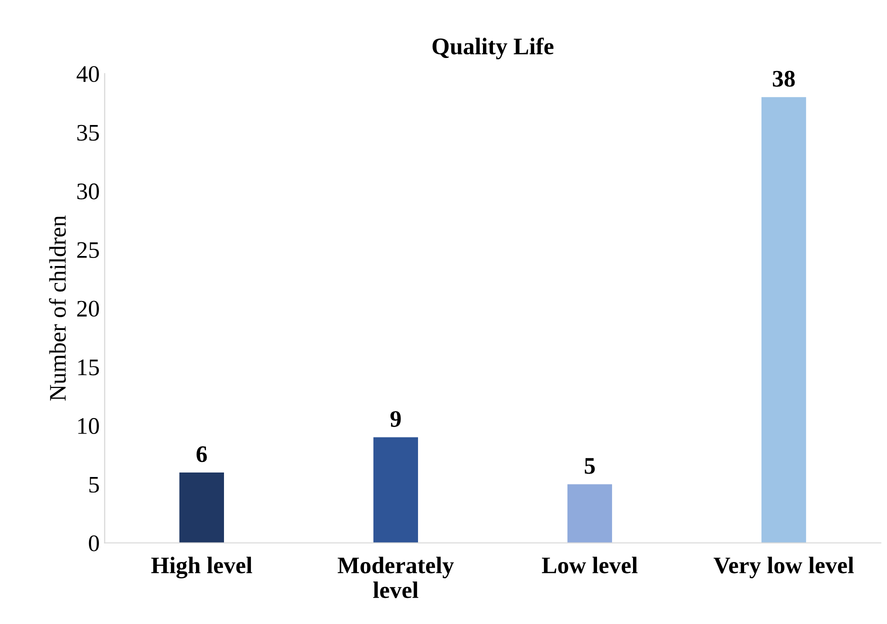  Describe the element at coordinates (57, 308) in the screenshot. I see `y-axis-title: Number of children` at that location.